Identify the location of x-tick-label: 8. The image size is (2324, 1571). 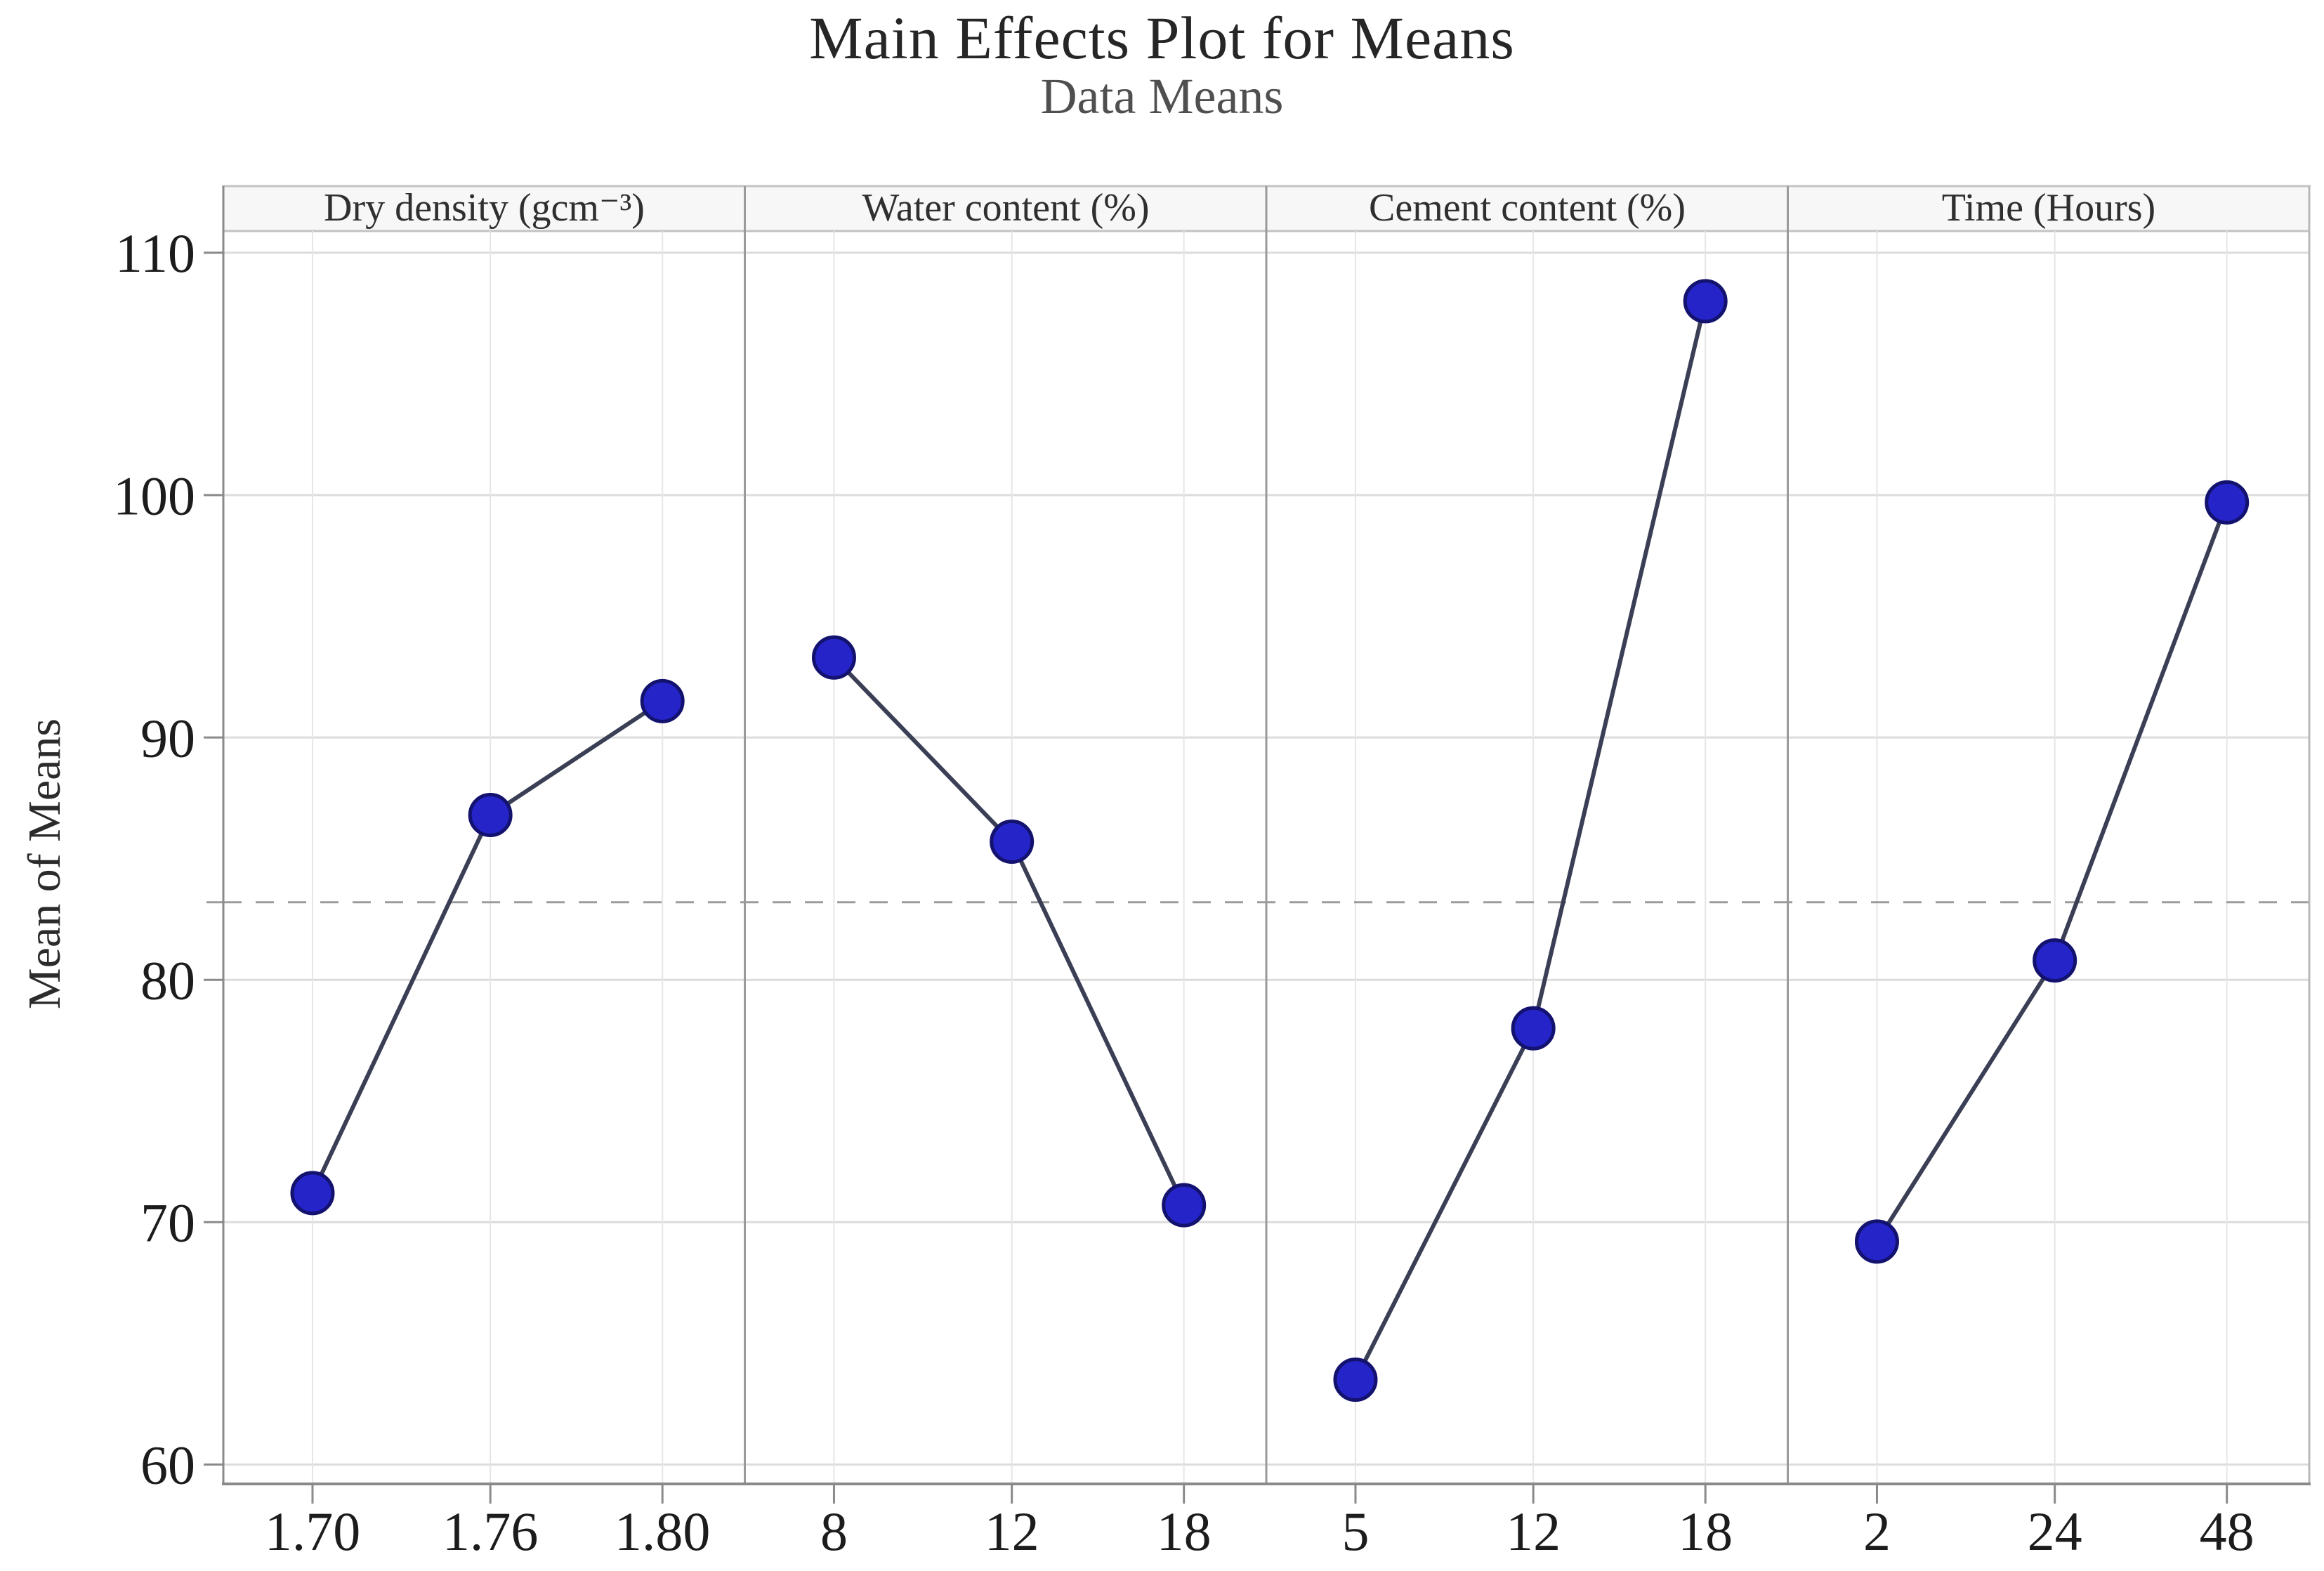
(834, 1531).